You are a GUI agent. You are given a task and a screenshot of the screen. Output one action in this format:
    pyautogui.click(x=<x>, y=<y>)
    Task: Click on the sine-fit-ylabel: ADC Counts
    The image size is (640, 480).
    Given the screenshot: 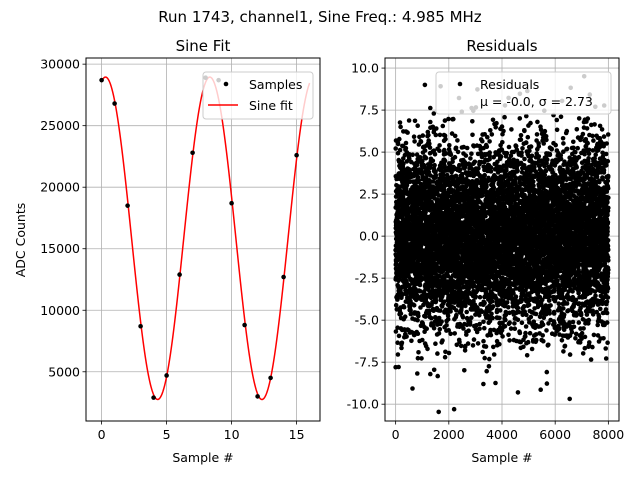 What is the action you would take?
    pyautogui.click(x=20, y=240)
    